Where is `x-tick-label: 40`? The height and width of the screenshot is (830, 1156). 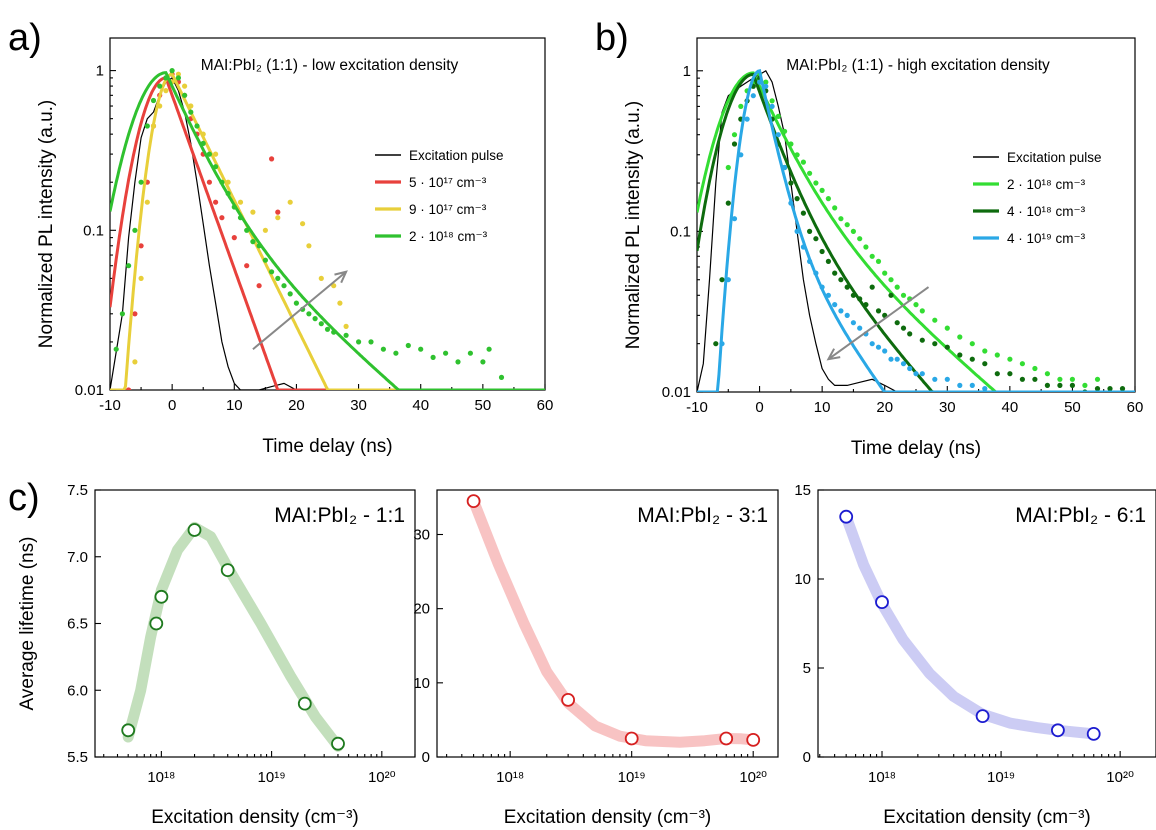 x-tick-label: 40 is located at coordinates (420, 405).